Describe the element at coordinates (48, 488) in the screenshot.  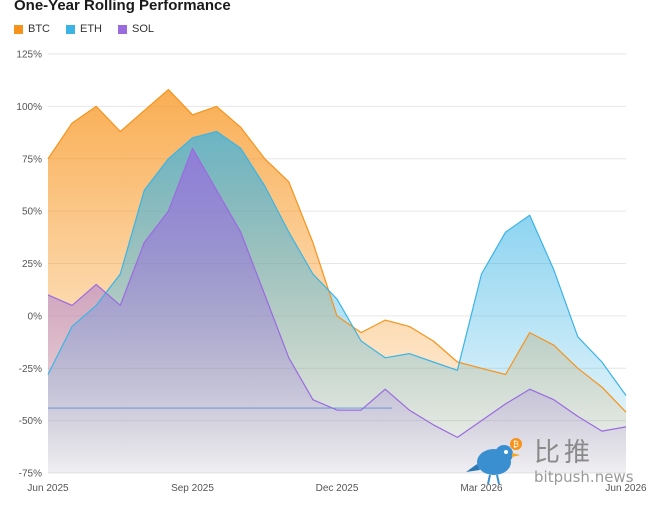
I see `x-tick-label: Jun 2025` at that location.